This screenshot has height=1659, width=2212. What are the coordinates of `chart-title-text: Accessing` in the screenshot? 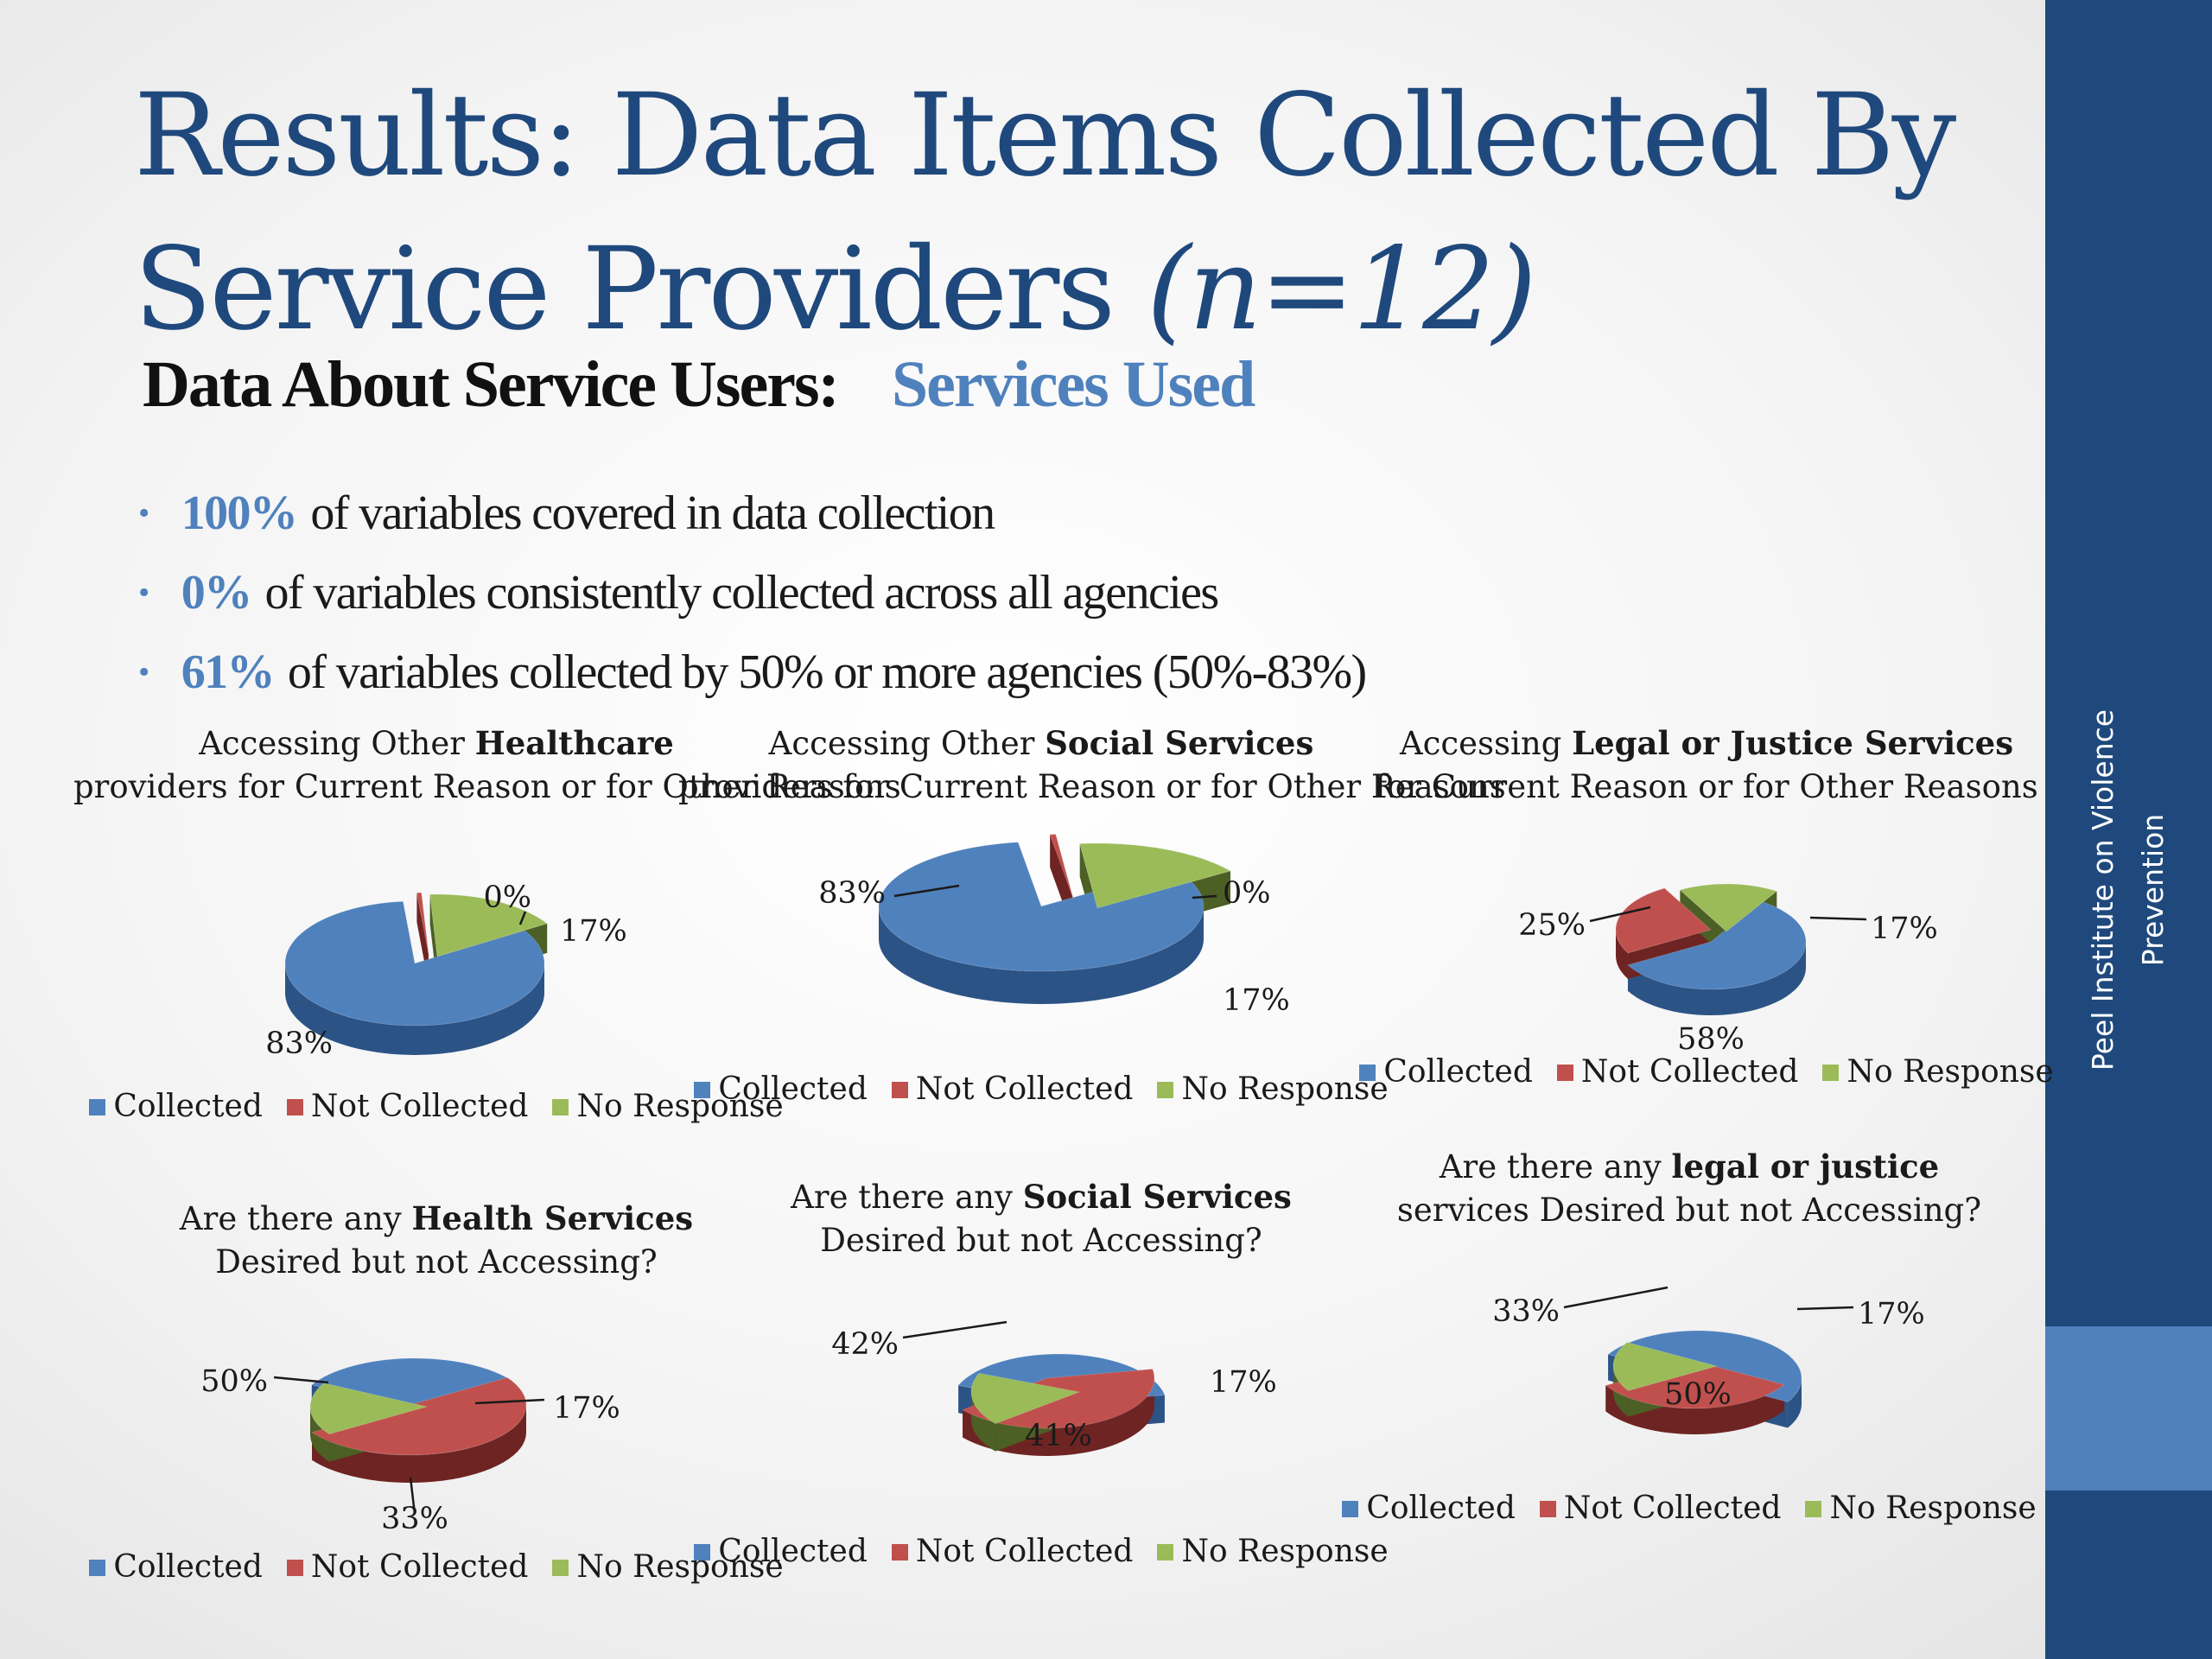 It's located at (1486, 743).